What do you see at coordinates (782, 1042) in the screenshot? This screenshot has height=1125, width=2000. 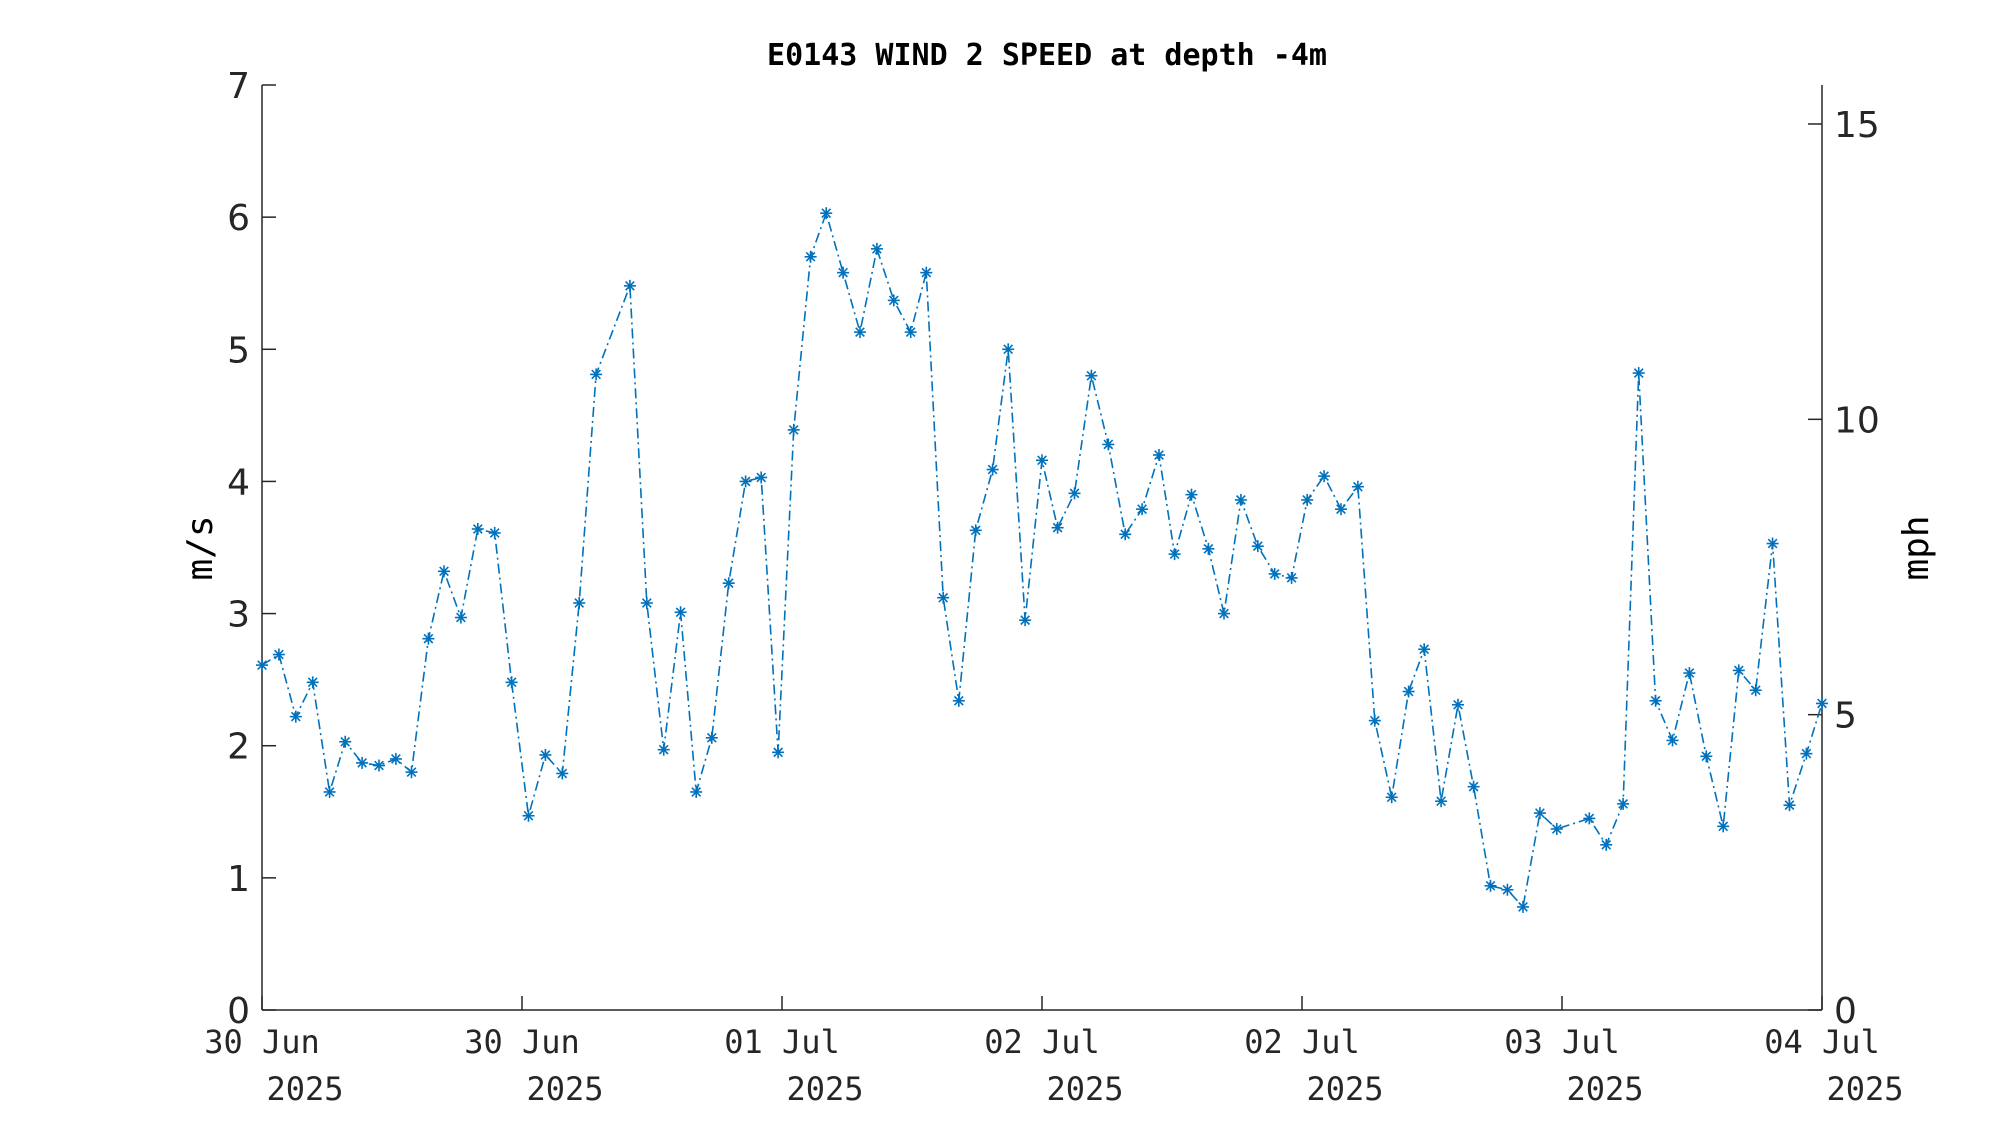 I see `x-tick-label-date: 01 Jul` at bounding box center [782, 1042].